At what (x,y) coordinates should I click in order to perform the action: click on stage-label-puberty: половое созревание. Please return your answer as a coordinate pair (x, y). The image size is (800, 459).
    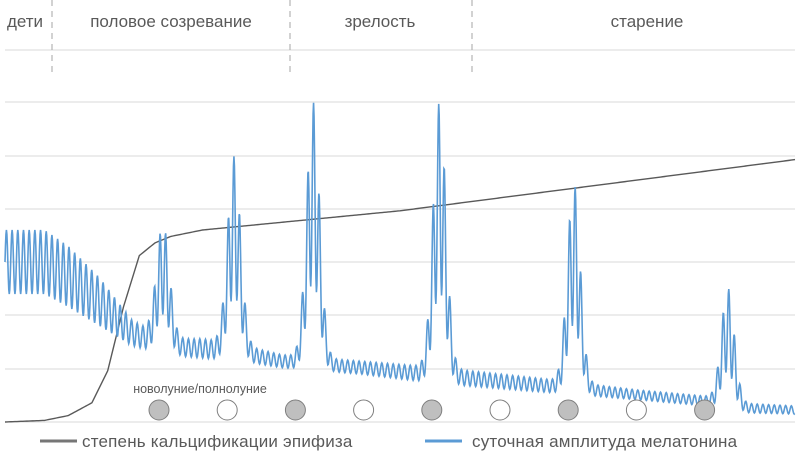
    Looking at the image, I should click on (171, 21).